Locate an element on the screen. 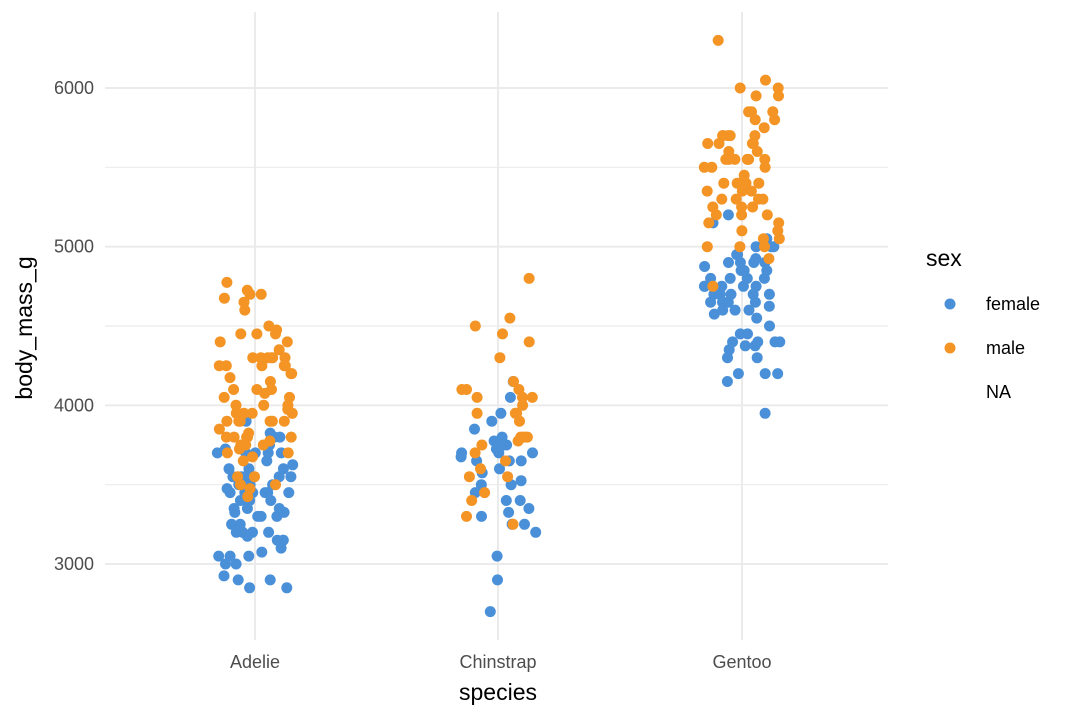  legend-title: sex is located at coordinates (944, 258).